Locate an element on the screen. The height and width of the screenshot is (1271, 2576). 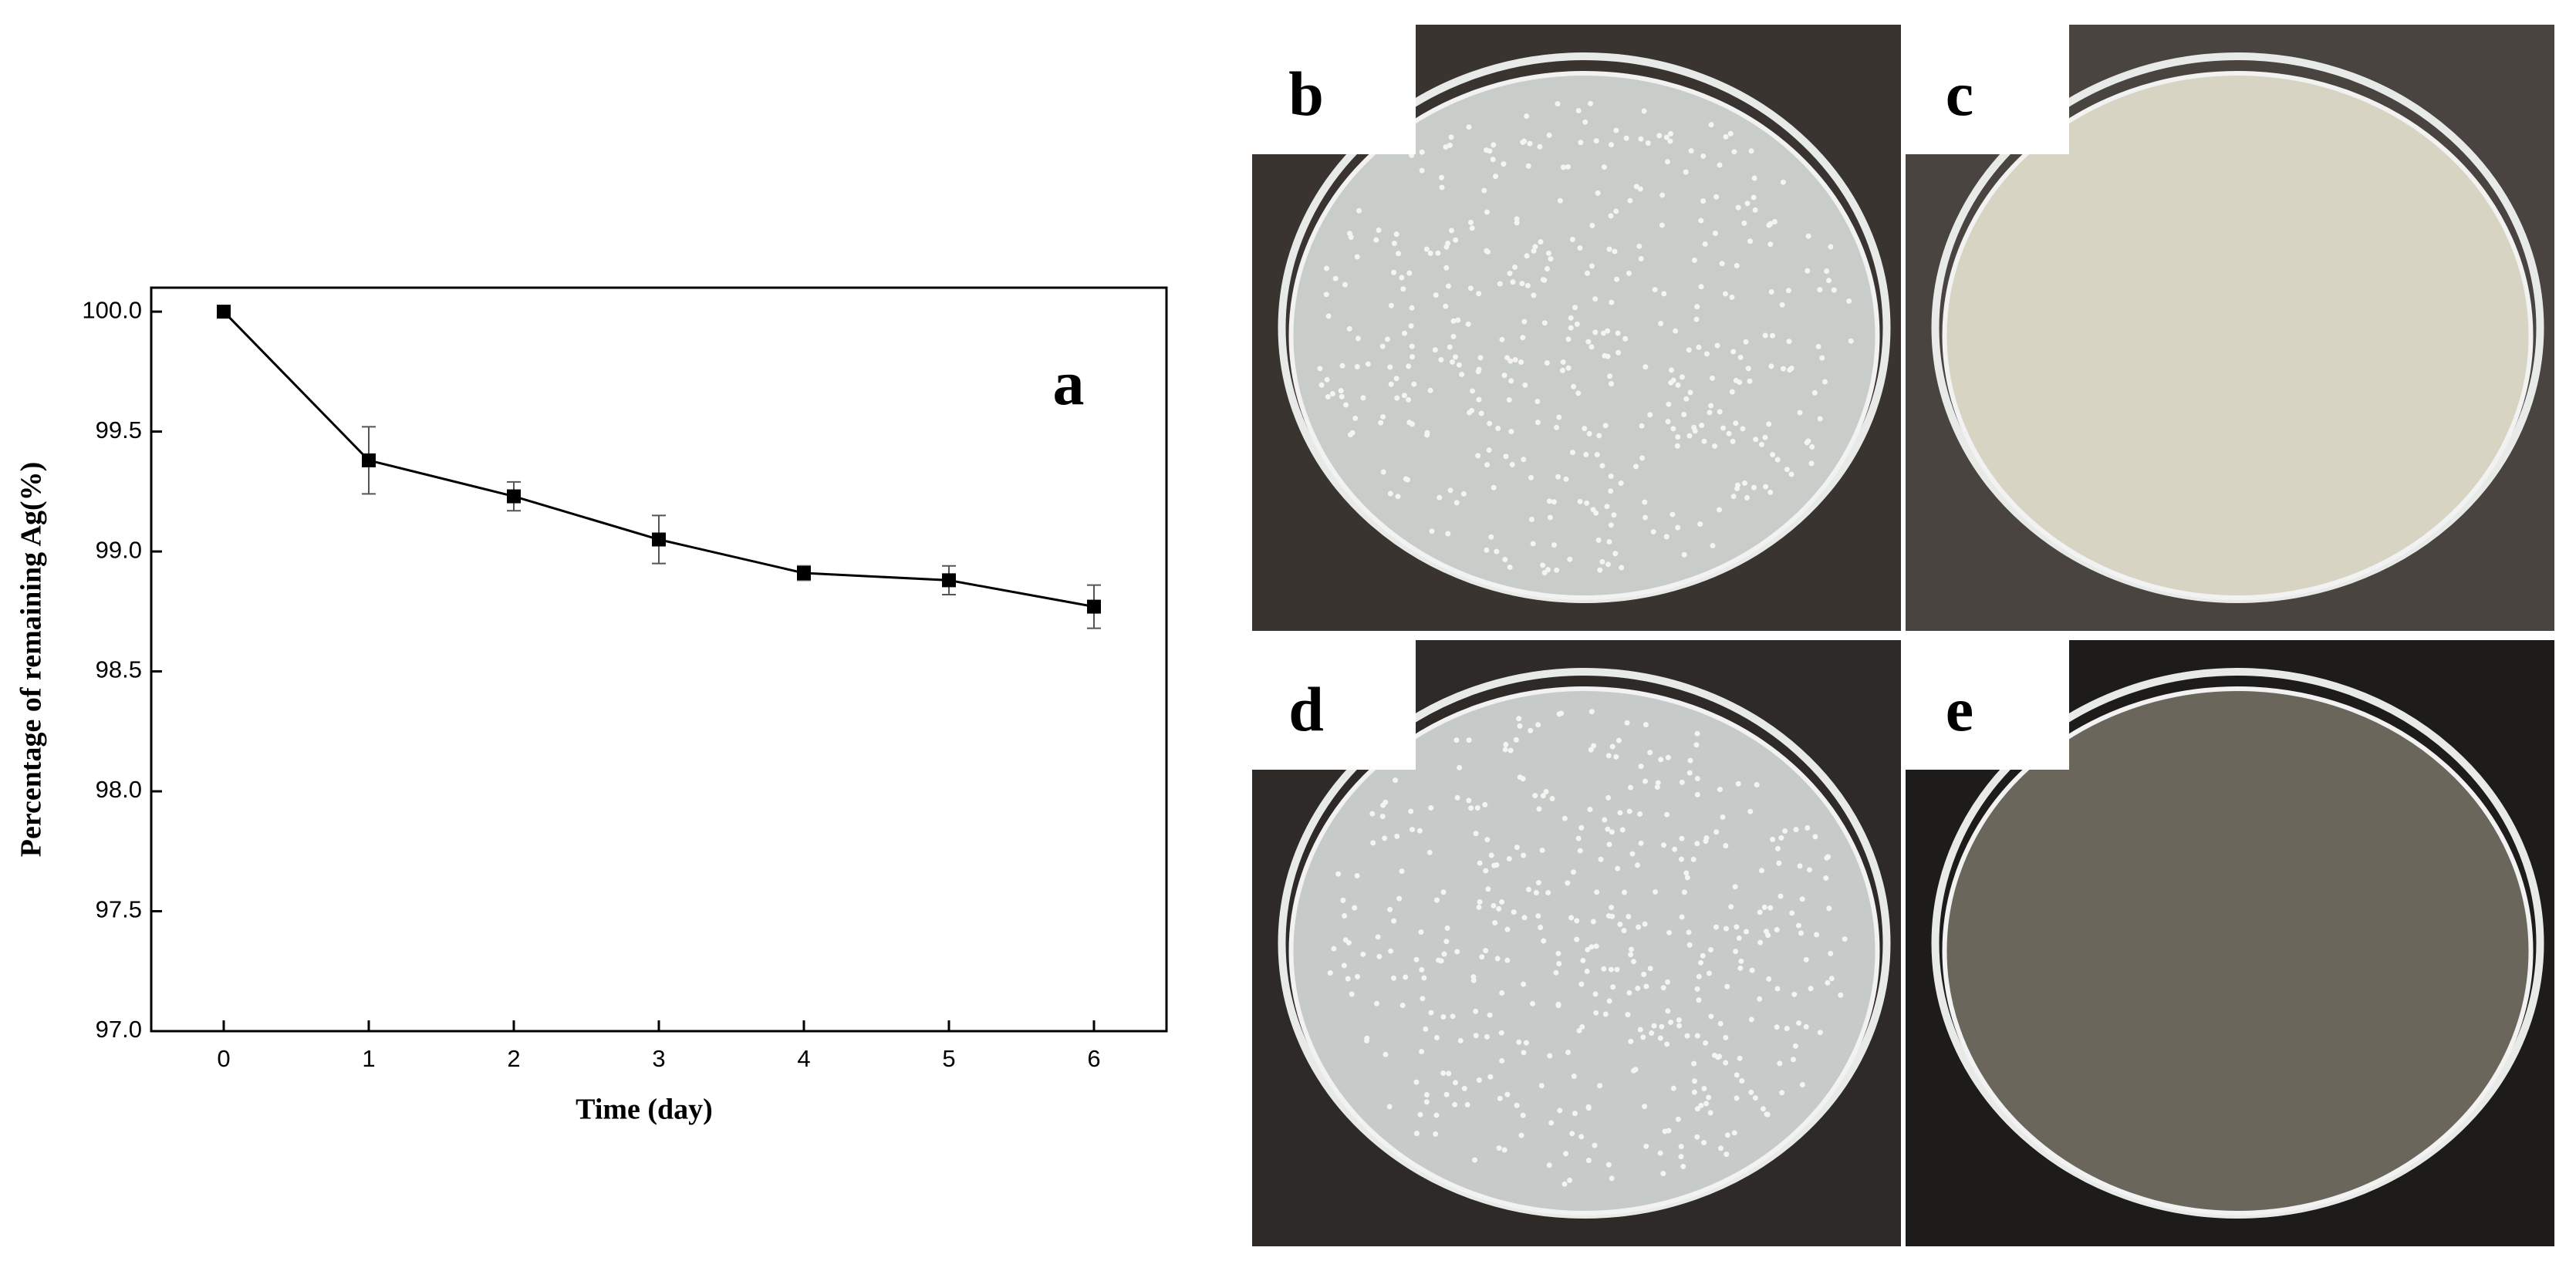
panel-label: b is located at coordinates (1306, 94).